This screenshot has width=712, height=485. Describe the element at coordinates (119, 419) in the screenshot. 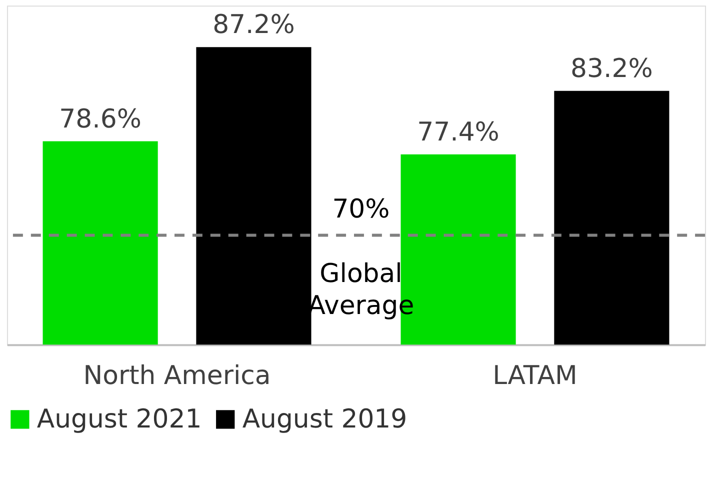

I see `legend-label: August 2021` at that location.